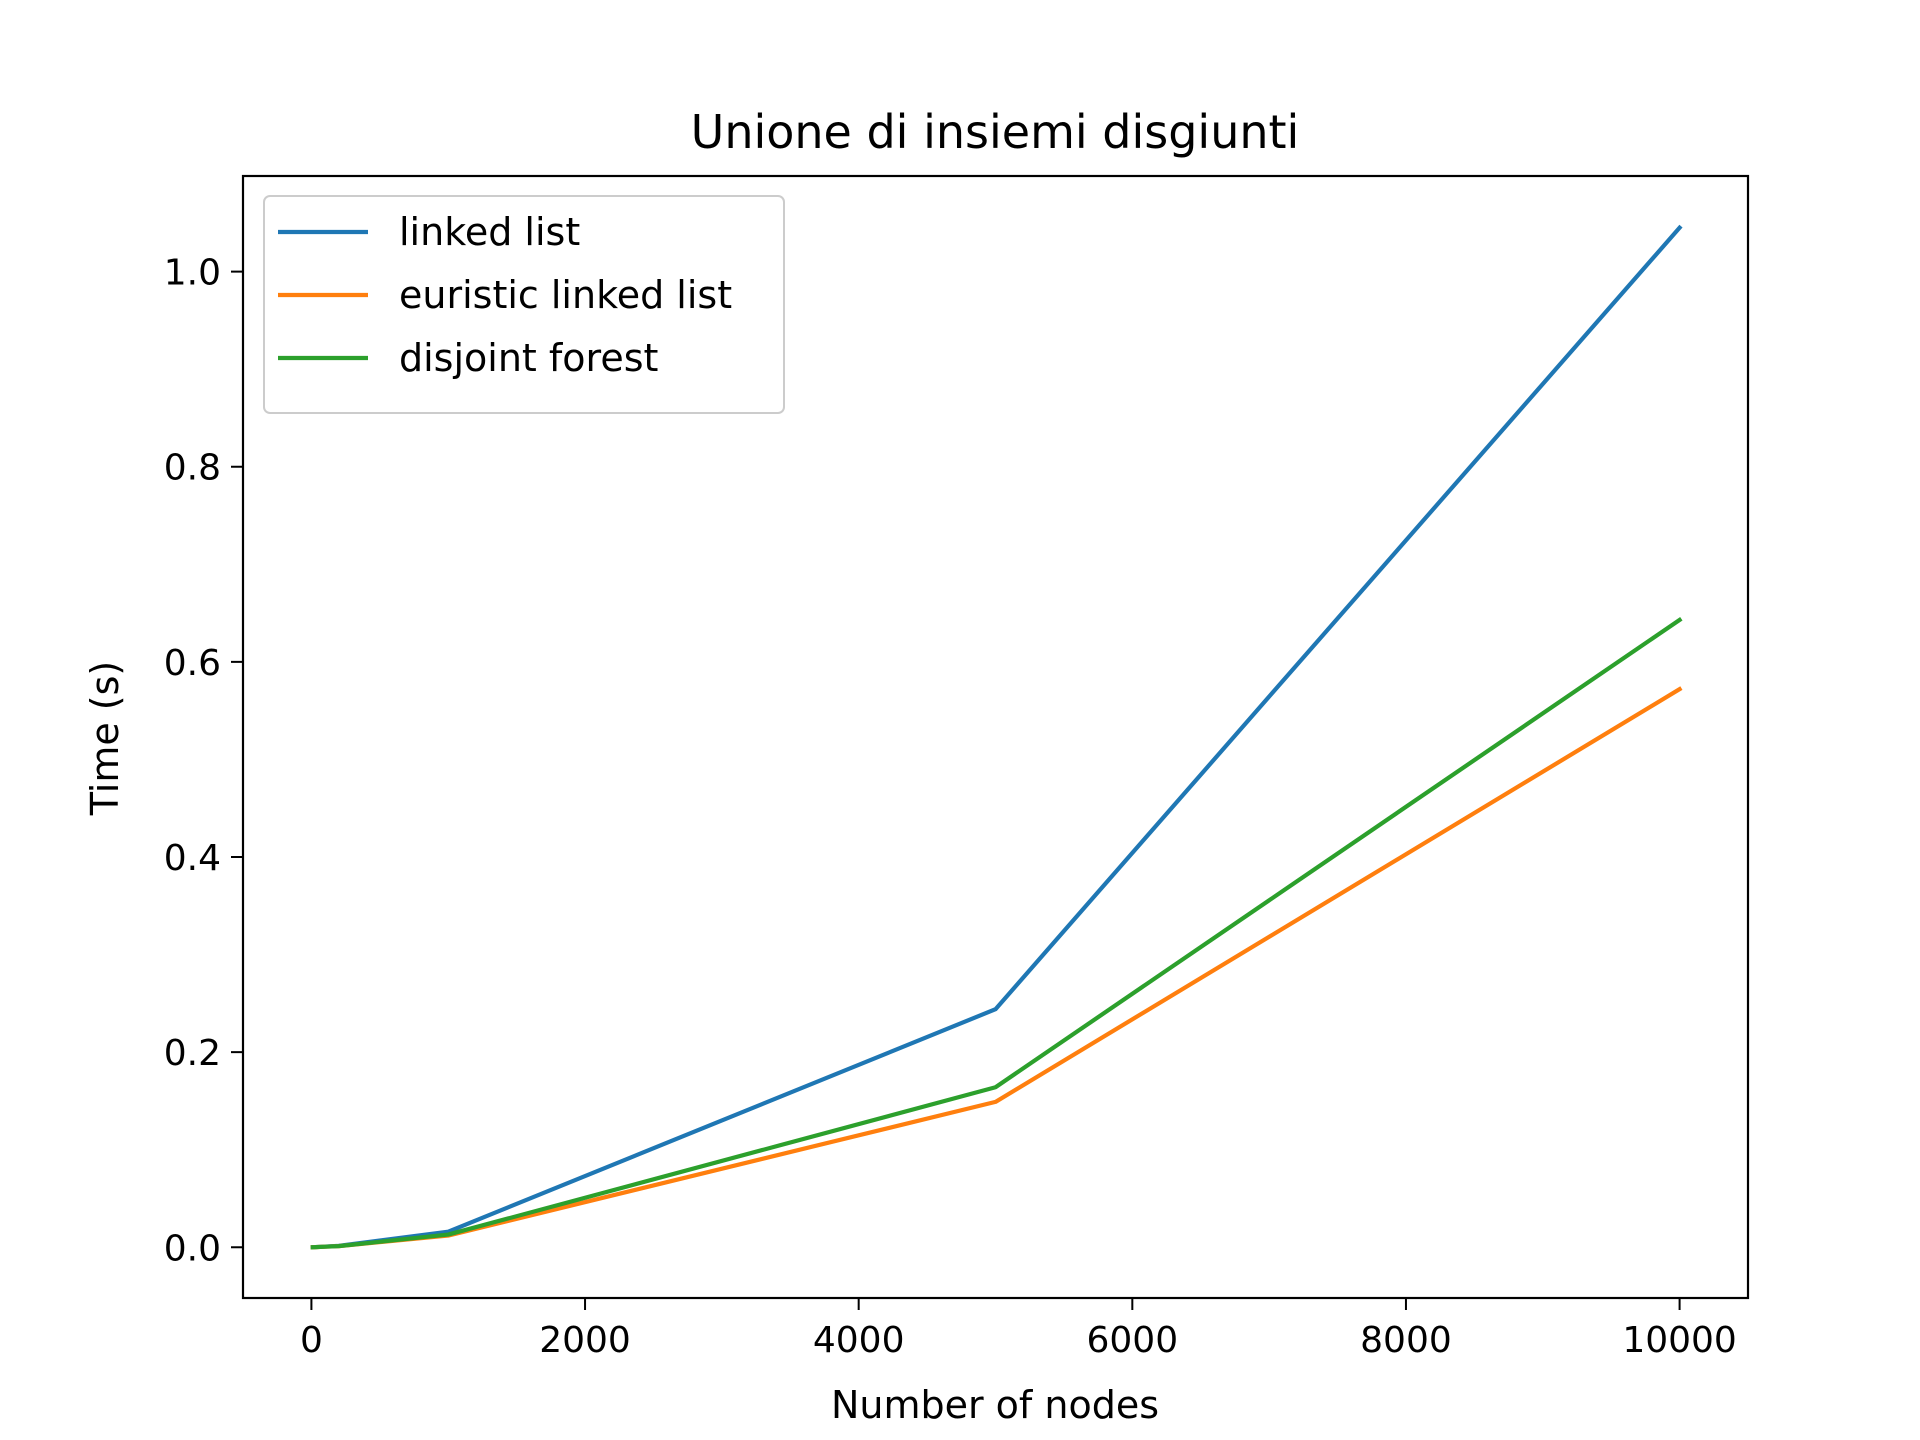  I want to click on x-tick-label: 4000, so click(859, 1340).